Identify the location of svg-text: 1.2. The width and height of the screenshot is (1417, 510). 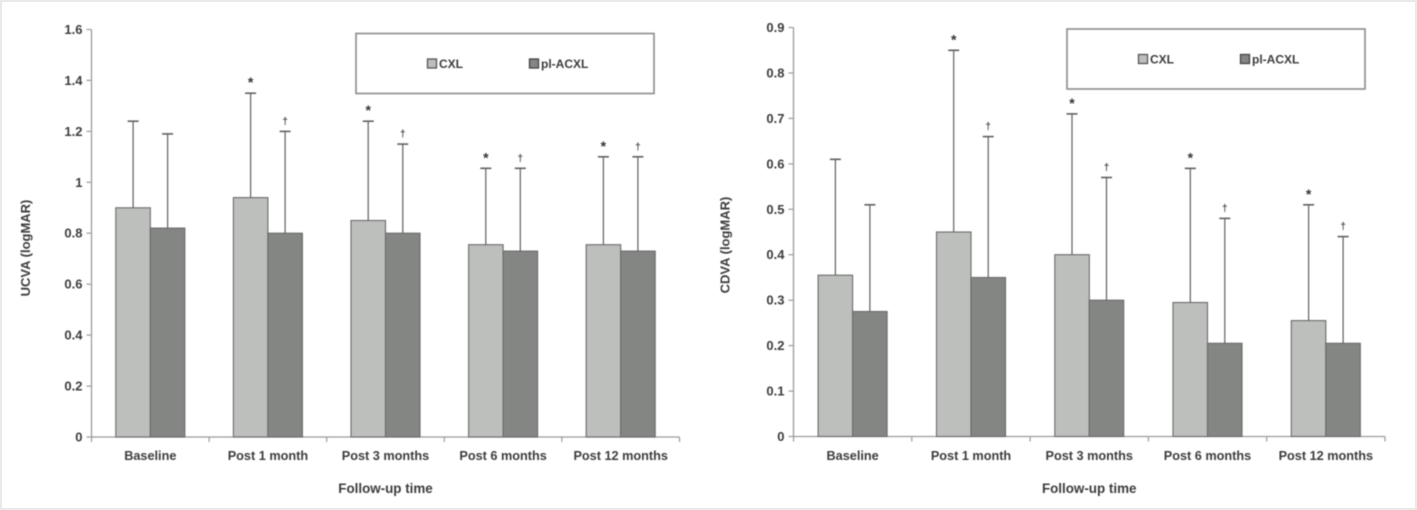
(73, 131).